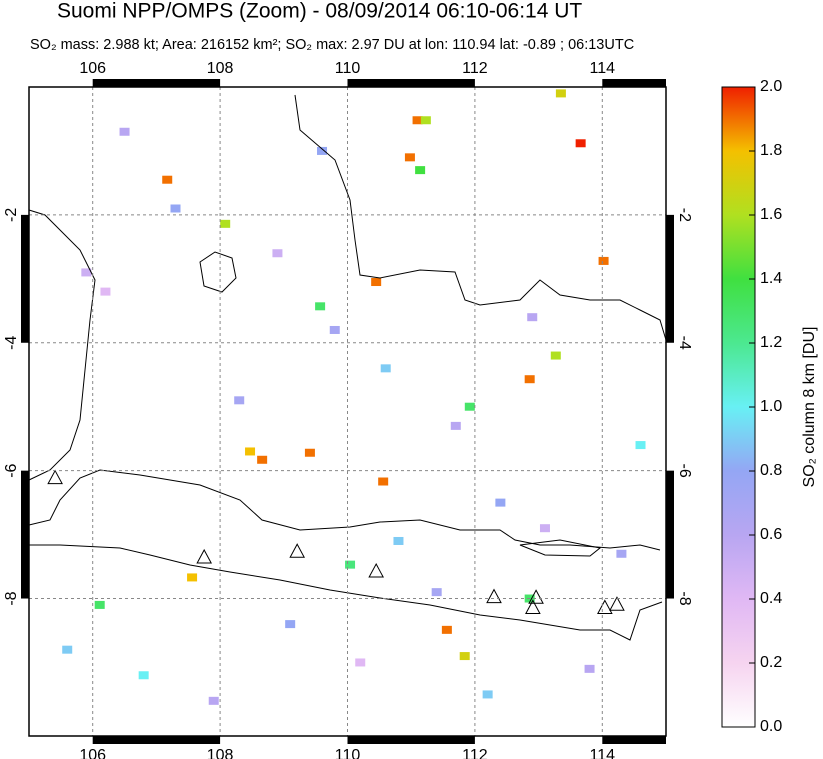  Describe the element at coordinates (771, 406) in the screenshot. I see `colorbar-tick-label: 1.0` at that location.